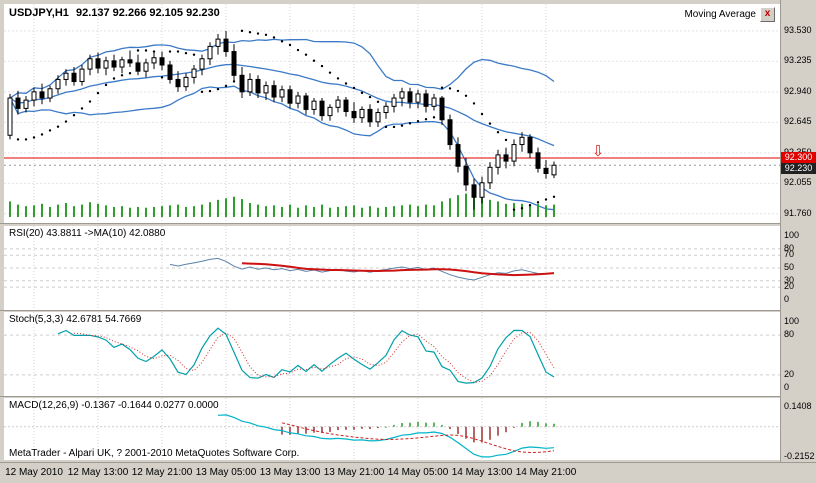  What do you see at coordinates (789, 247) in the screenshot?
I see `rsi-scale-label: 80` at bounding box center [789, 247].